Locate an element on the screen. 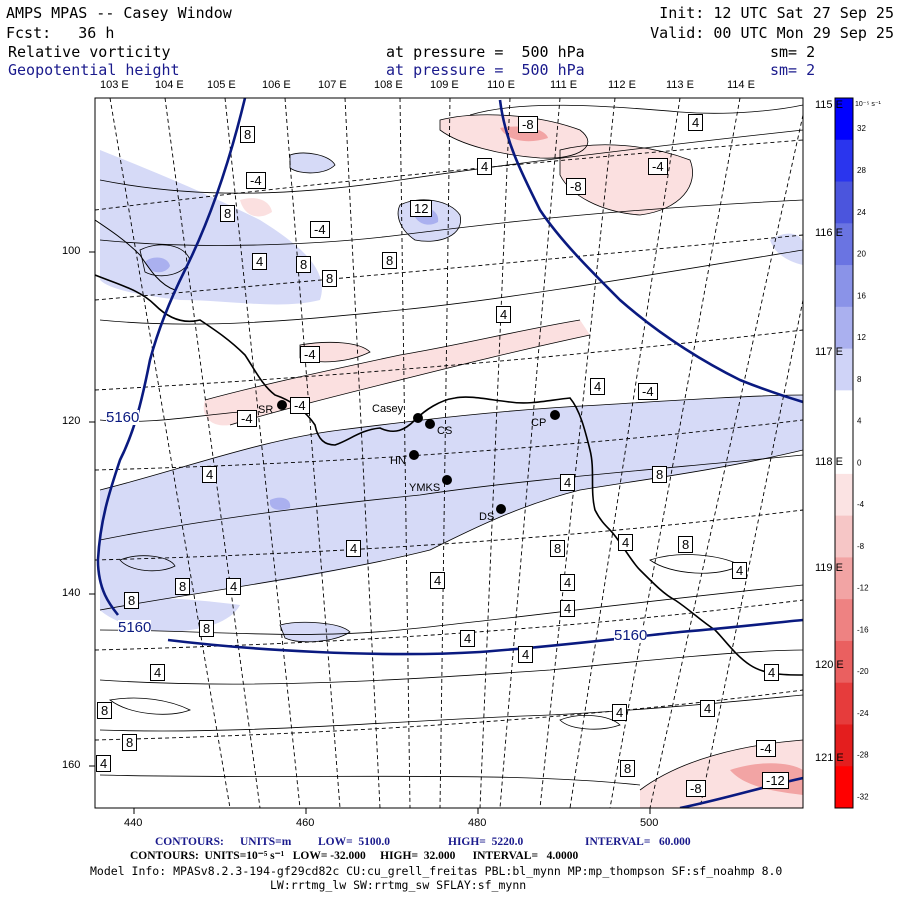 The width and height of the screenshot is (900, 900). vorticity-contour-label: 12 is located at coordinates (421, 208).